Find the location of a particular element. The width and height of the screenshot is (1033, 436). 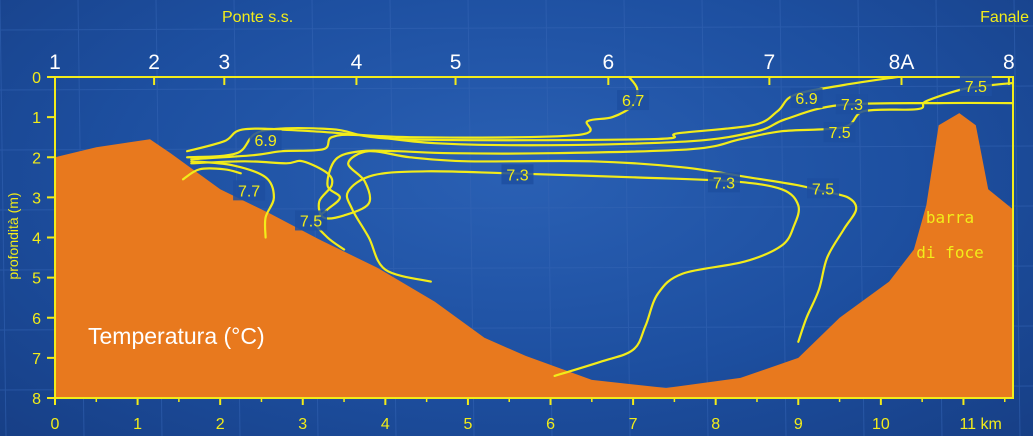

isotherm-label: 6.7 is located at coordinates (633, 101).